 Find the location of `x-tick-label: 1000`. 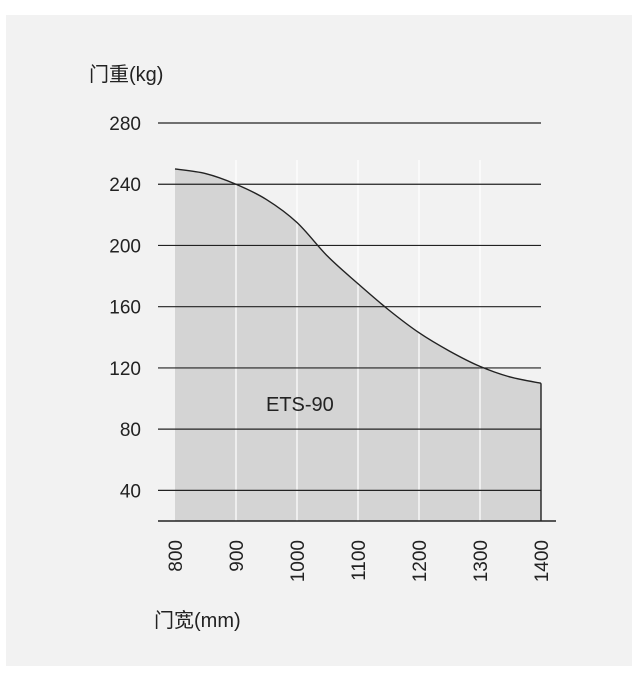

x-tick-label: 1000 is located at coordinates (298, 561).